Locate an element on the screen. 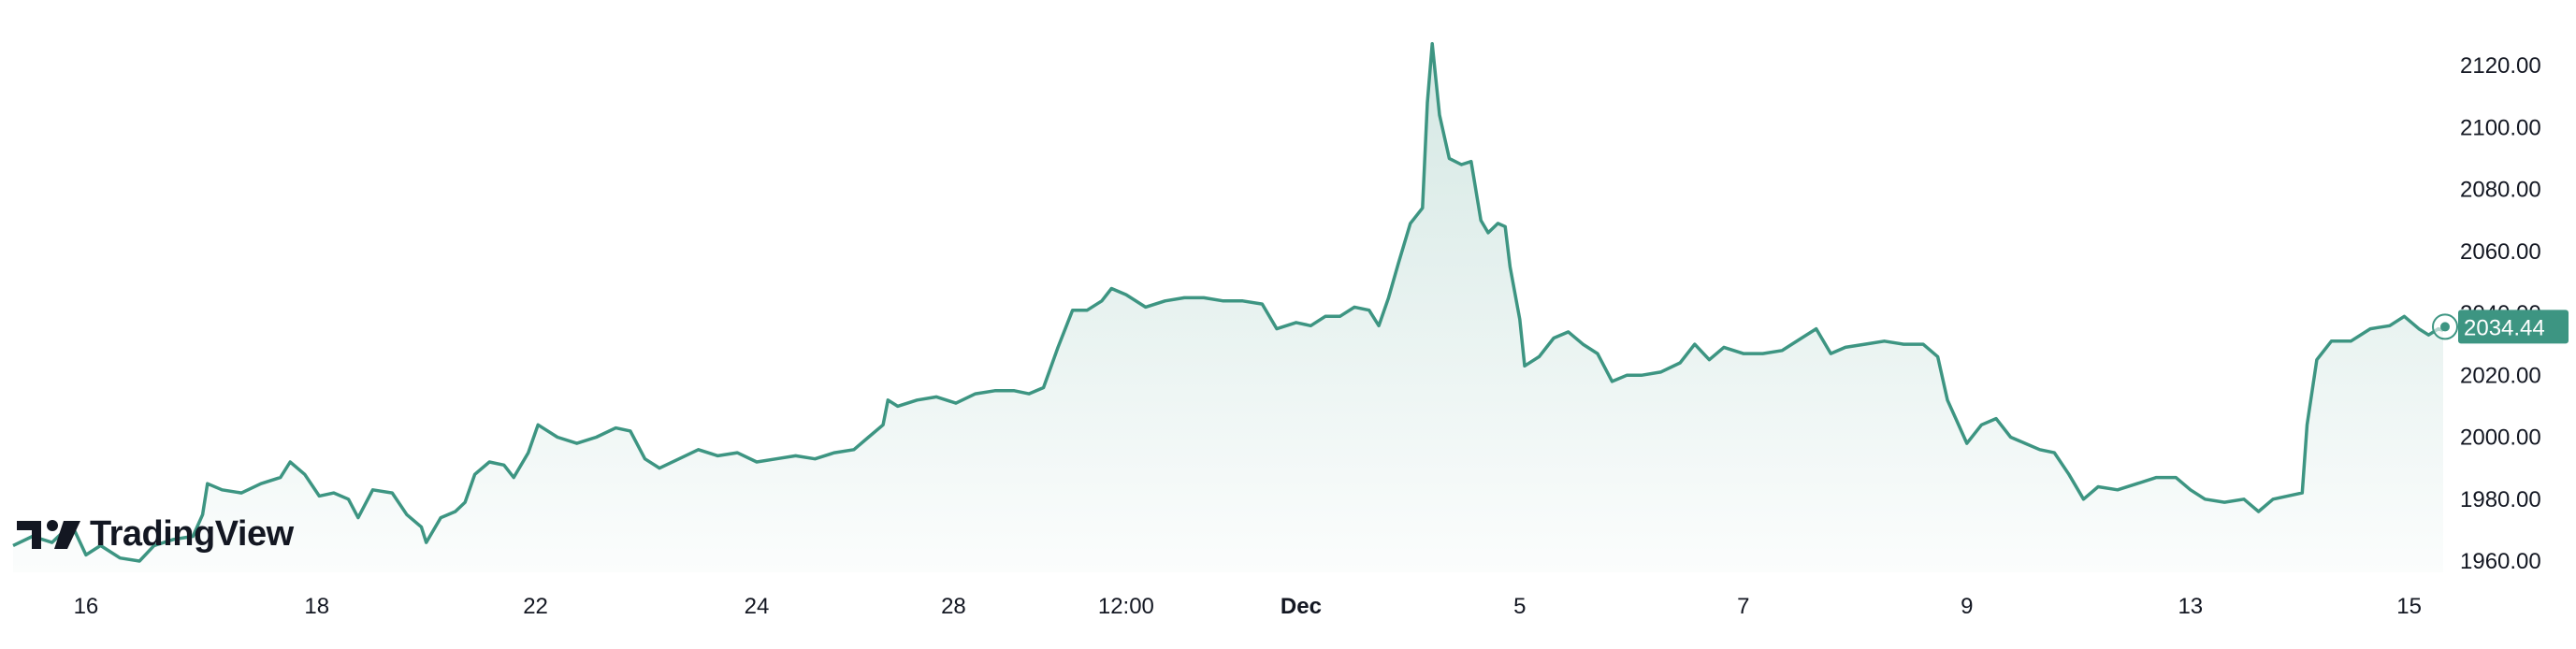 The width and height of the screenshot is (2576, 649). x-tick-label: 7 is located at coordinates (1743, 606).